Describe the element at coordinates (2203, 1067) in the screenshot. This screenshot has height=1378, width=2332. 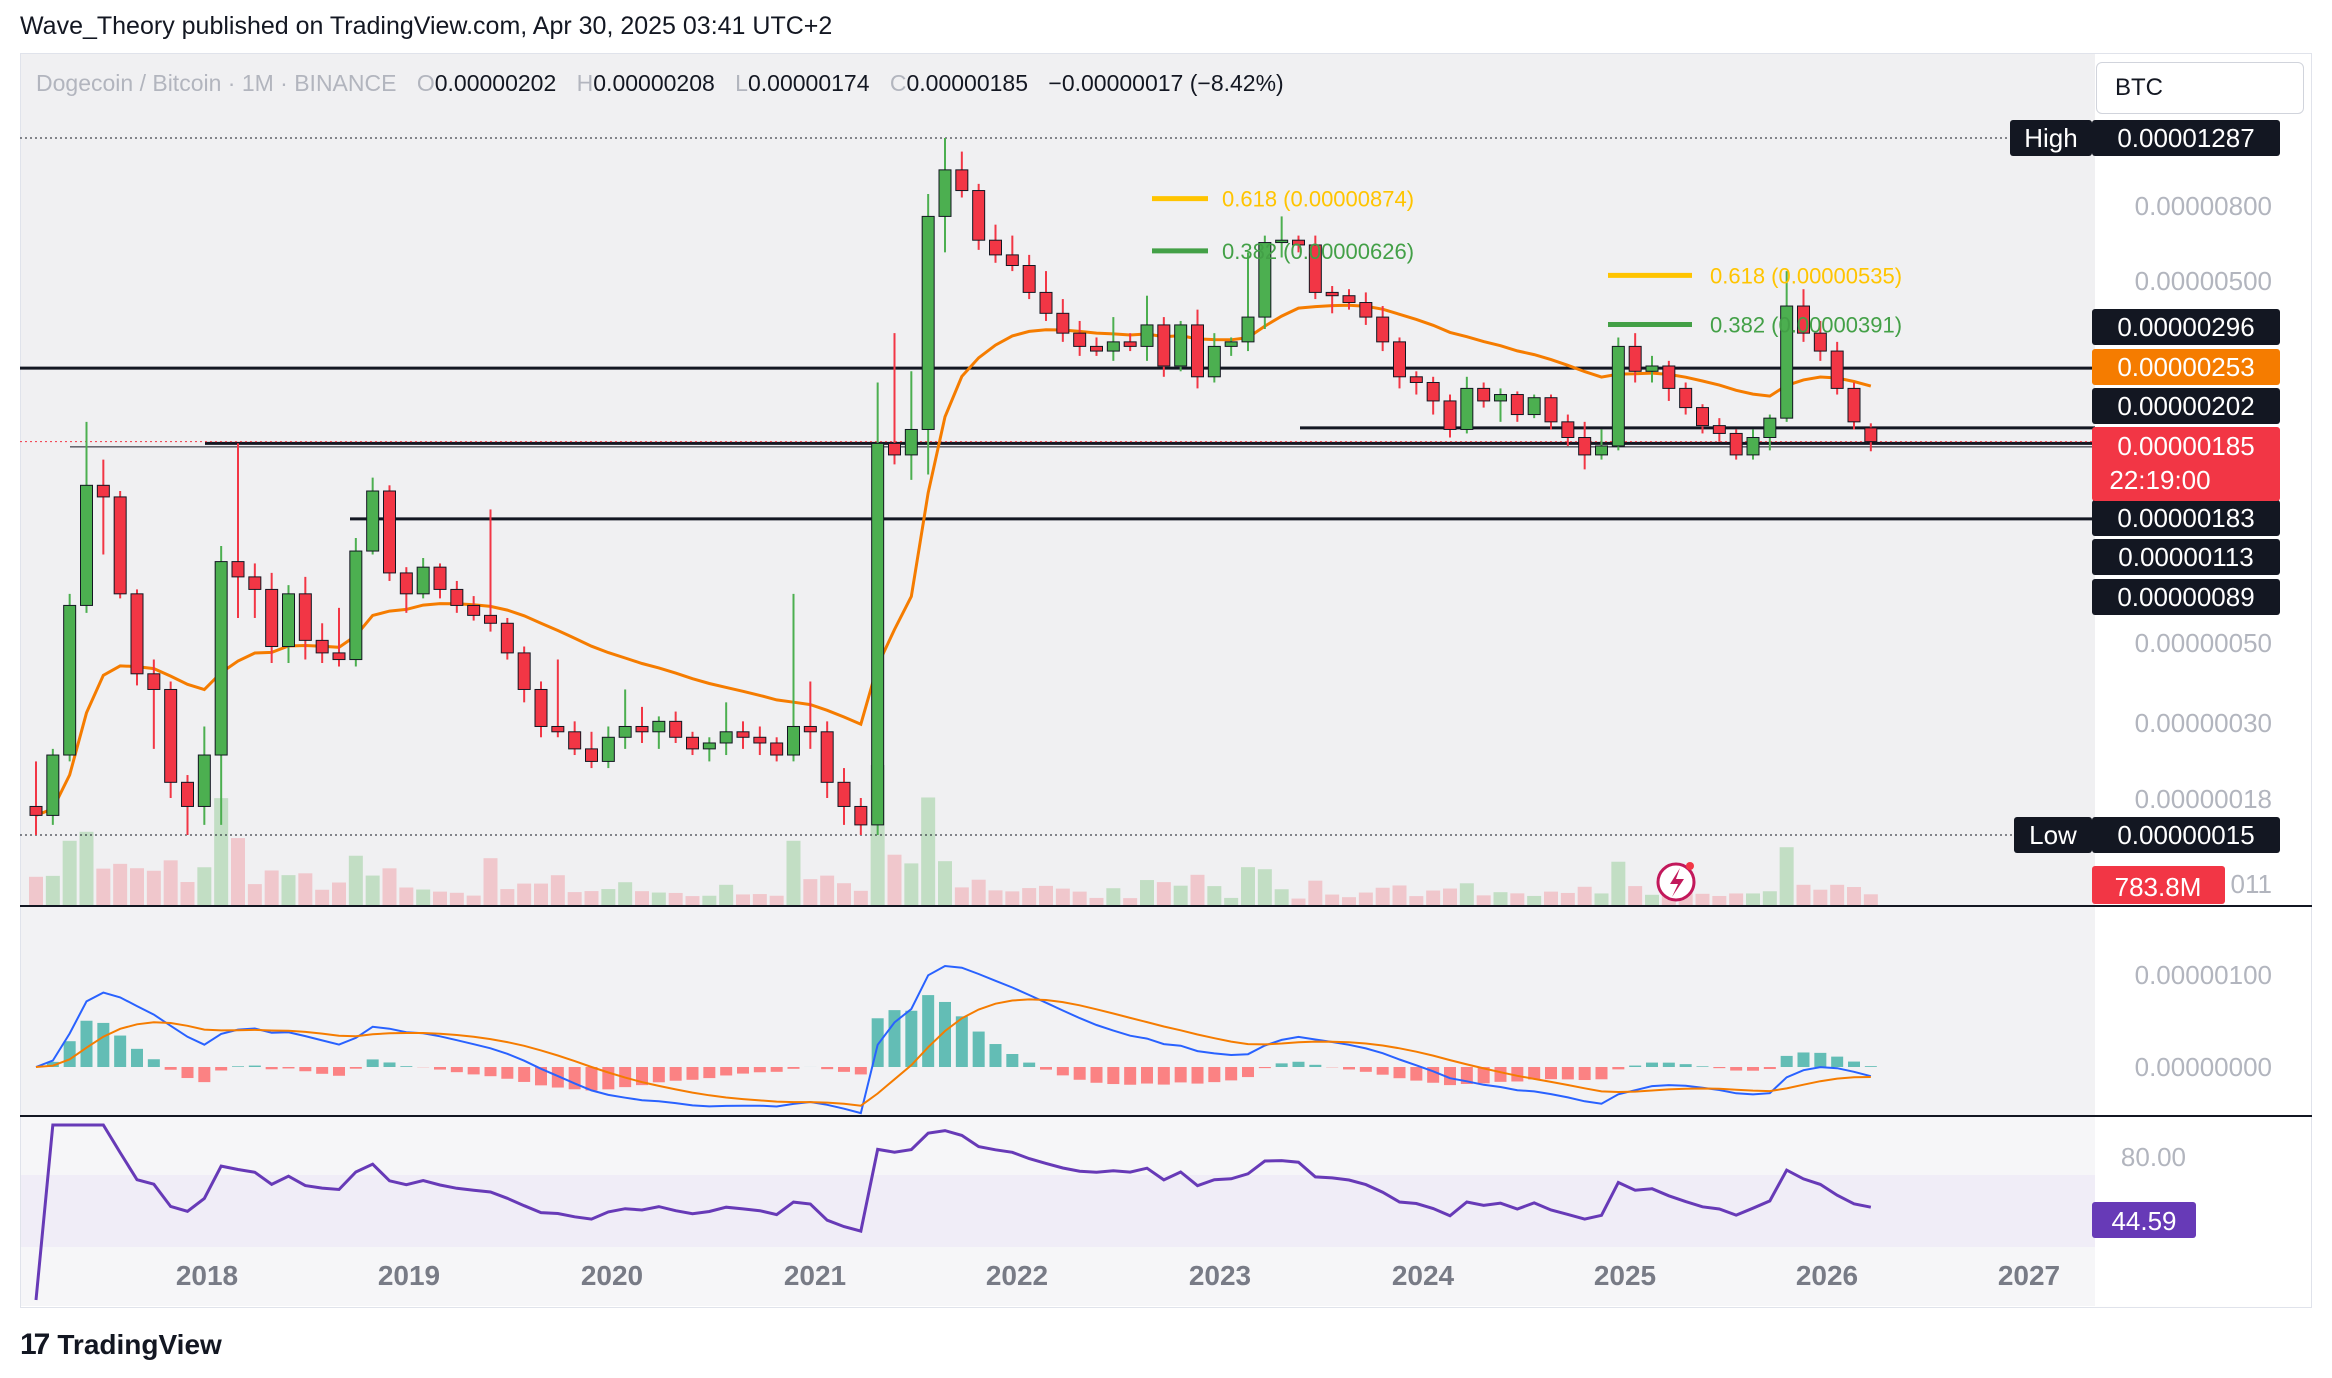
I see `macd-axis-label: 0.00000000` at that location.